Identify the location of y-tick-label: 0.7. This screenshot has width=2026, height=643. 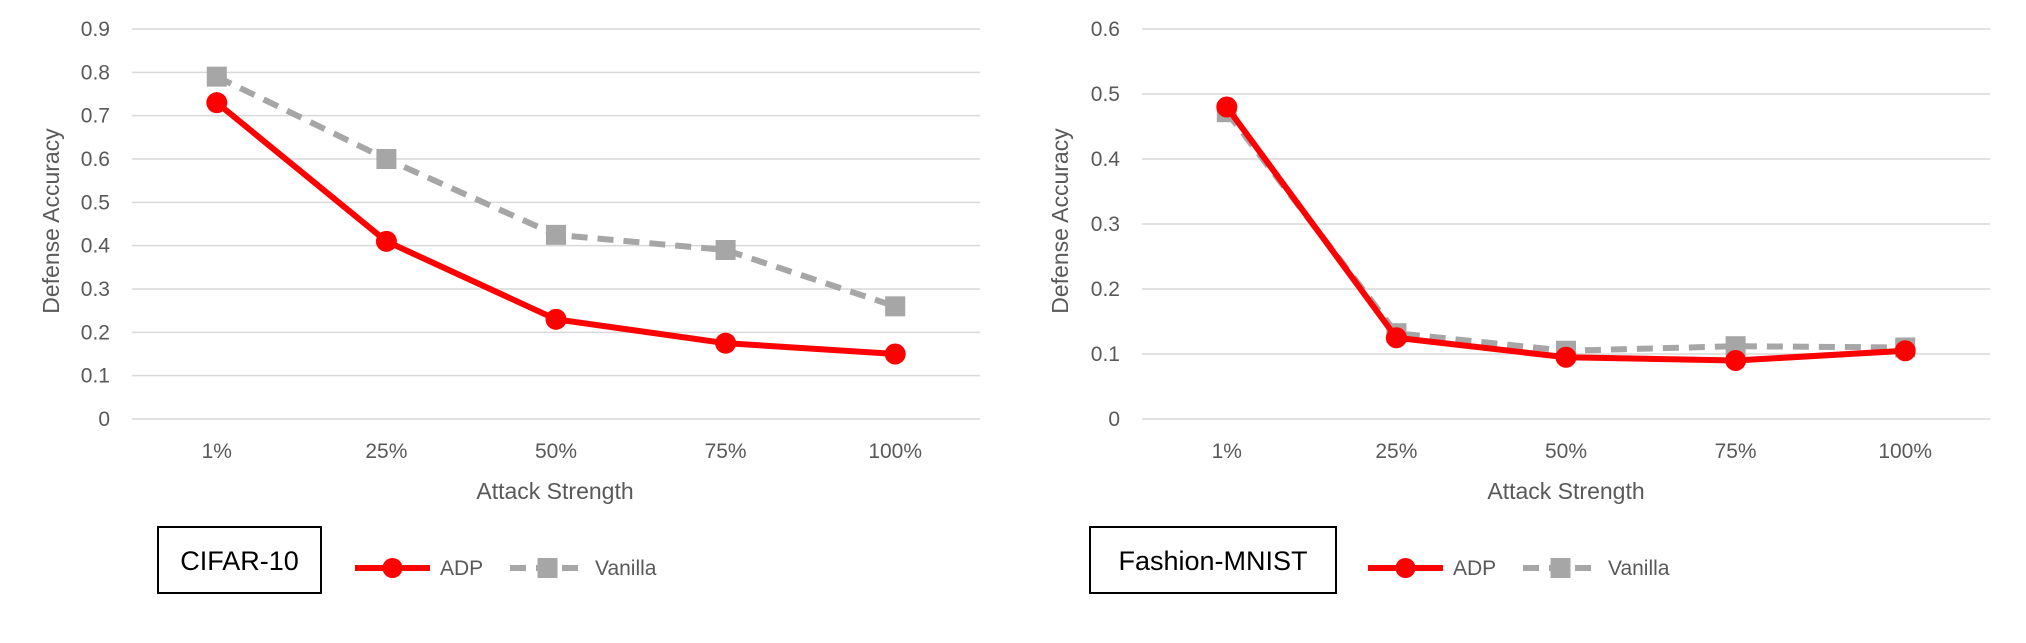
(95, 116).